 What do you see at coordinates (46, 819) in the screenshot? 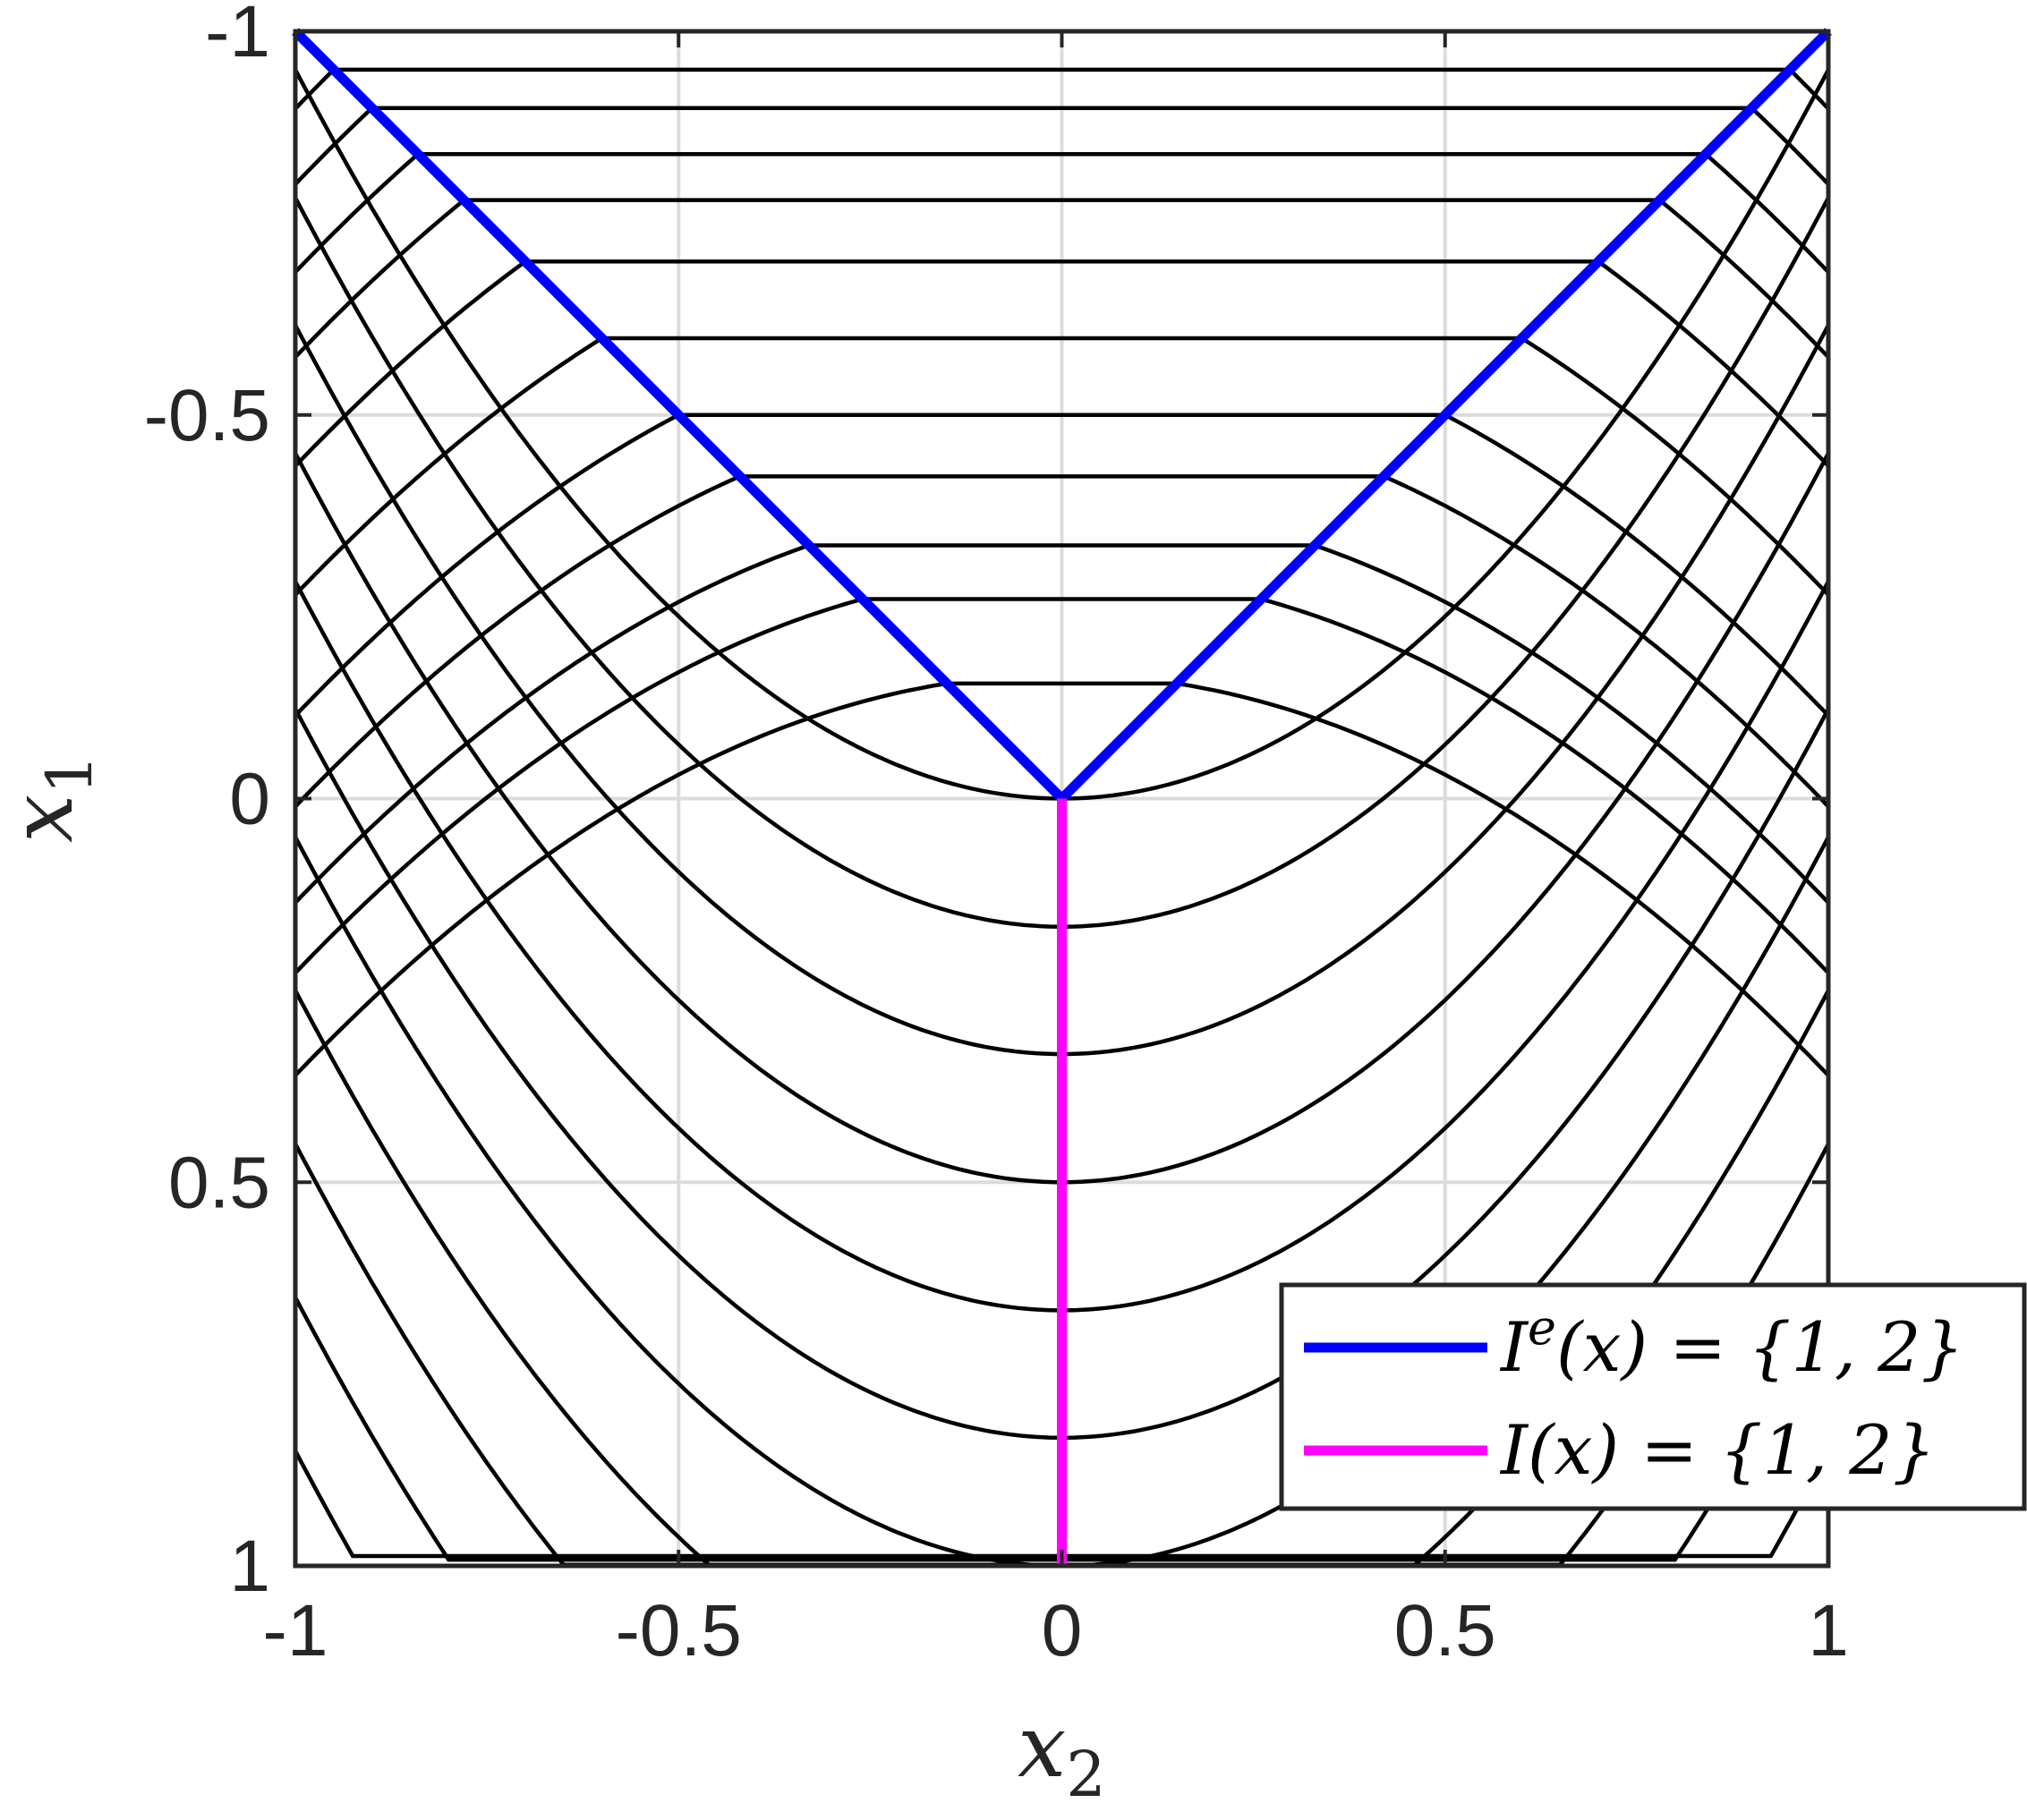
I see `y-axis-label-main: x` at bounding box center [46, 819].